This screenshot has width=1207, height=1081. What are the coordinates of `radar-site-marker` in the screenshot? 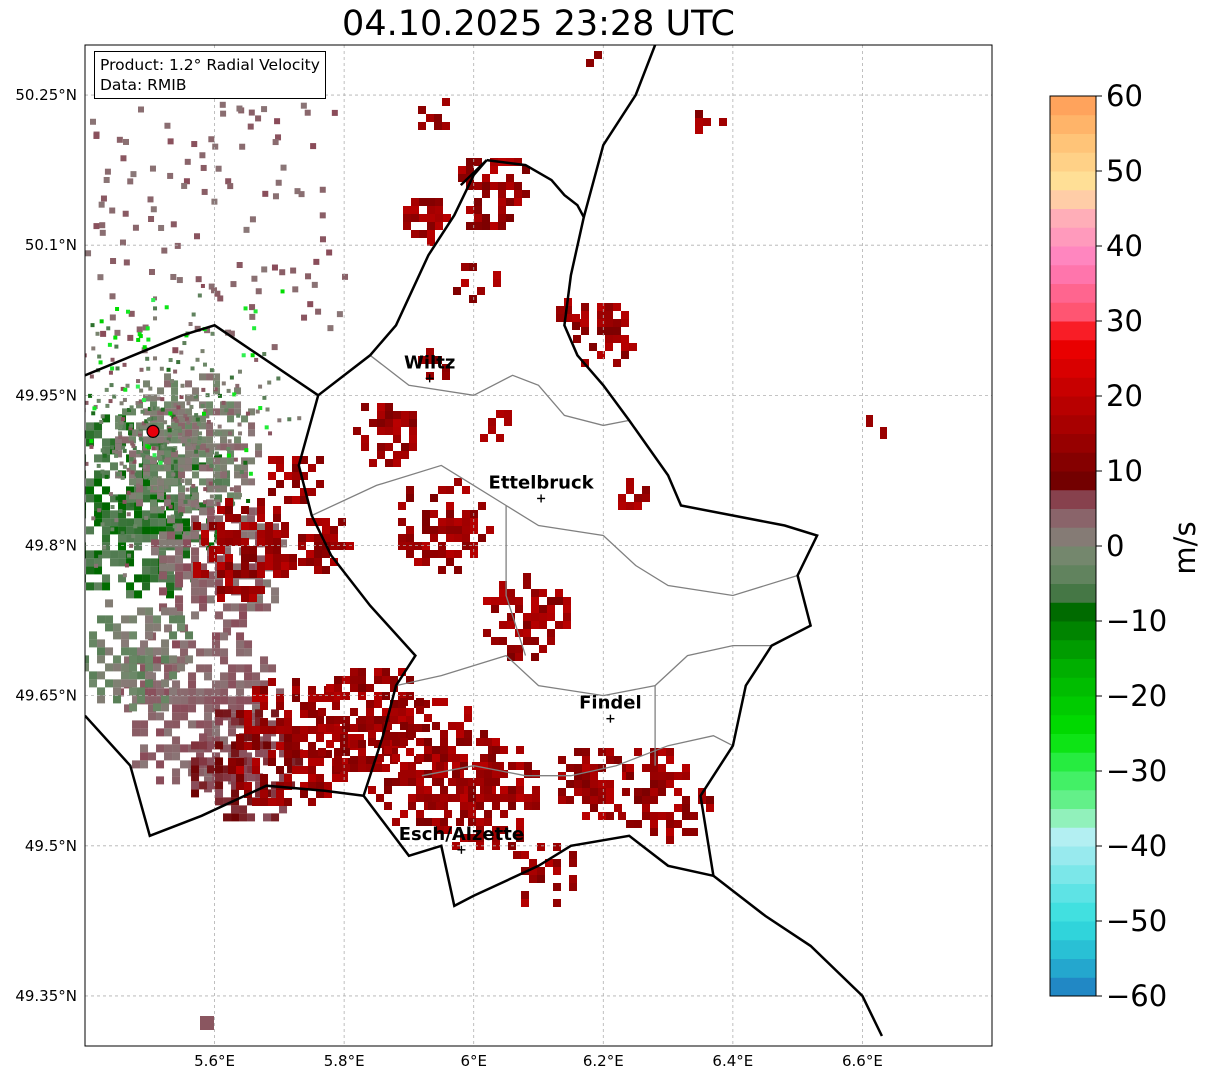 It's located at (153, 431).